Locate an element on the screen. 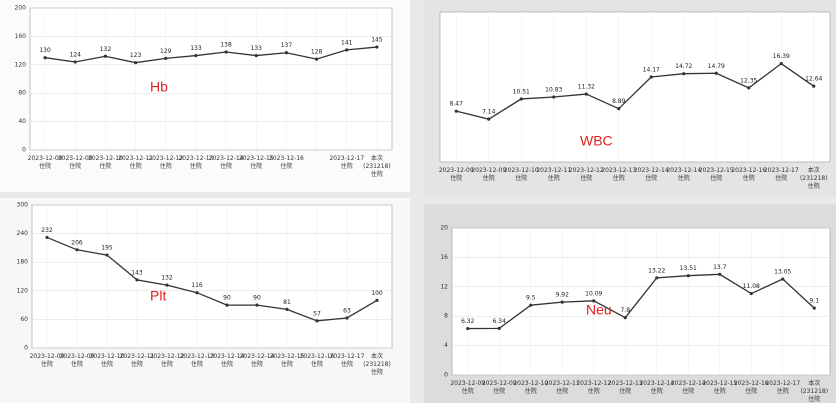 The width and height of the screenshot is (836, 403). data-label: 129 is located at coordinates (166, 51).